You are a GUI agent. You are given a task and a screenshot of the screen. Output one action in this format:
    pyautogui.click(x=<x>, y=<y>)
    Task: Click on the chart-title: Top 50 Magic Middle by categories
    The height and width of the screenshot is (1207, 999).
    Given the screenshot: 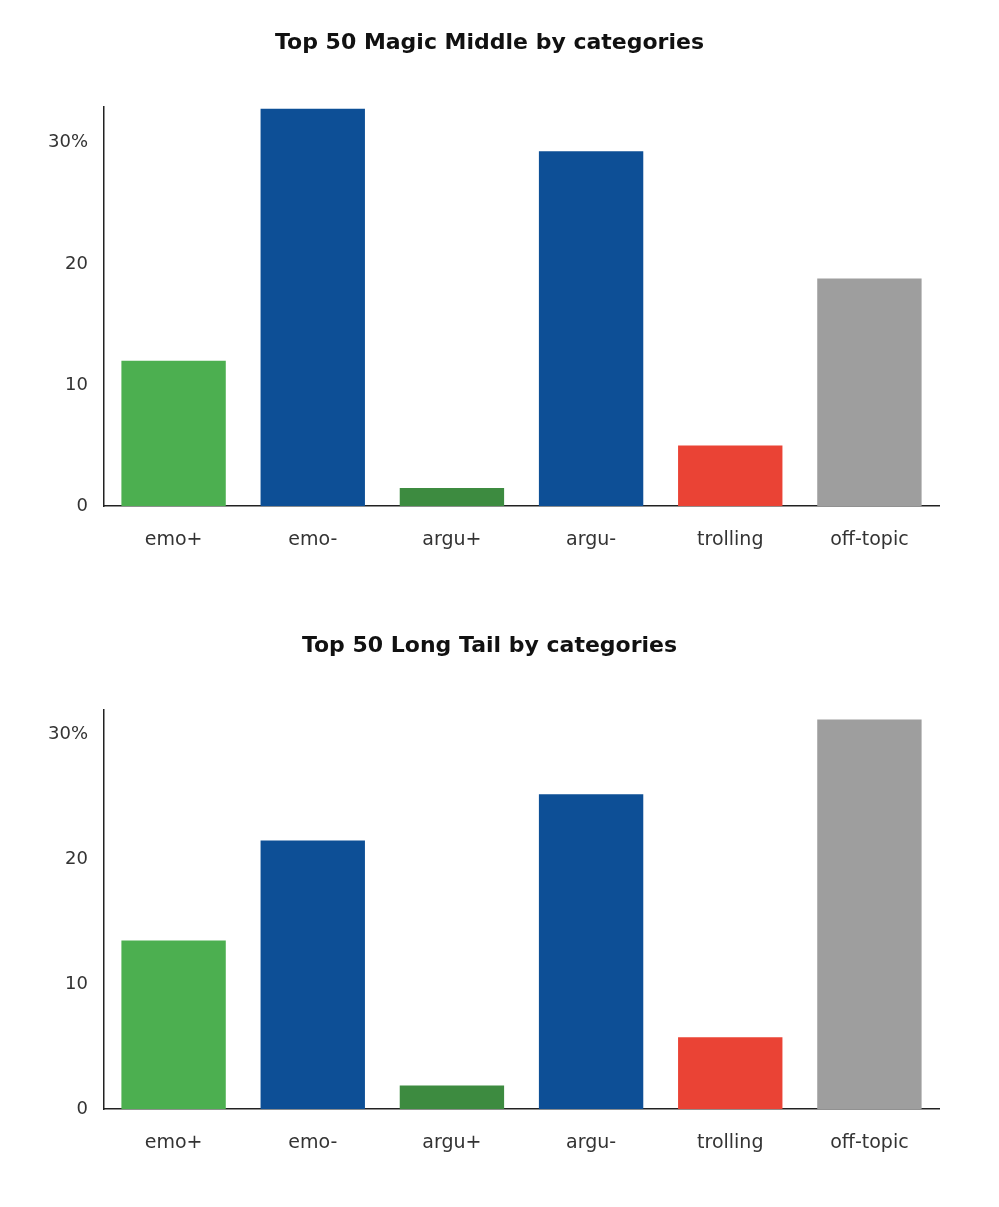 What is the action you would take?
    pyautogui.click(x=489, y=41)
    